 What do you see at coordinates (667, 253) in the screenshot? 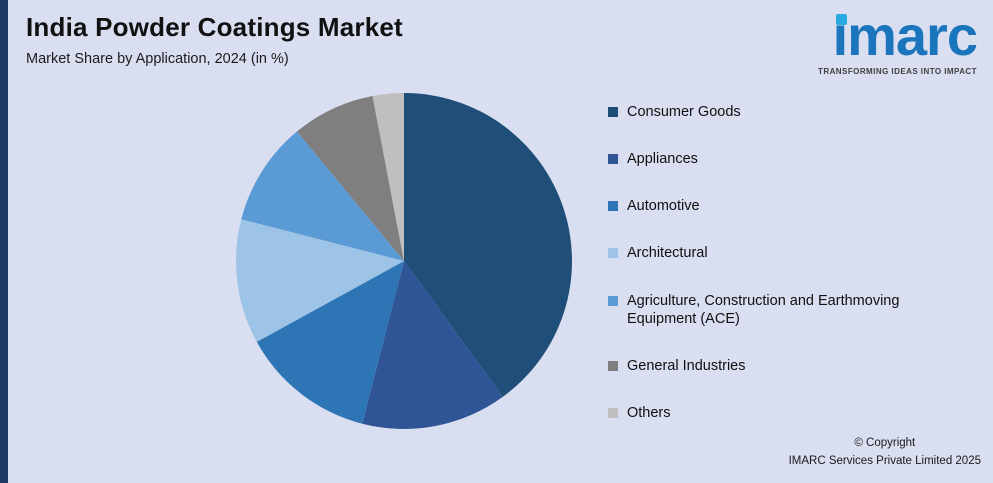
I see `legend-label: Architectural` at bounding box center [667, 253].